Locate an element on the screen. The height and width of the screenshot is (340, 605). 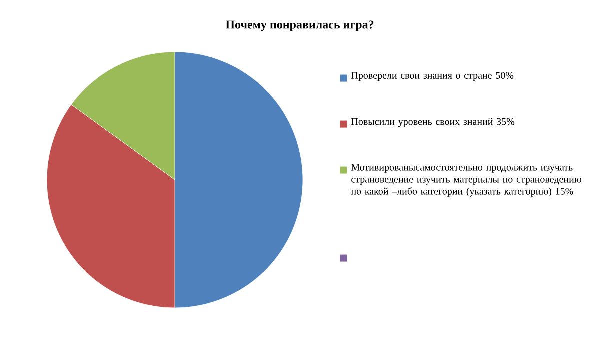
legend-label: Мотивированысамостоятельно продолжить изучать страноведение изучить материалы по страноведению по какой –либо категории (указать категорию) 15% is located at coordinates (466, 180).